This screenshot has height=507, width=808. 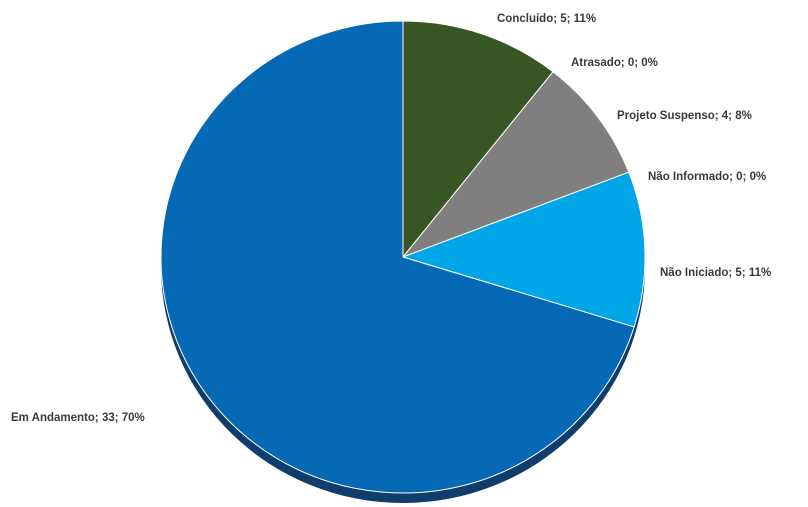 What do you see at coordinates (546, 19) in the screenshot?
I see `label-concluido: Concluído; 5; 11%` at bounding box center [546, 19].